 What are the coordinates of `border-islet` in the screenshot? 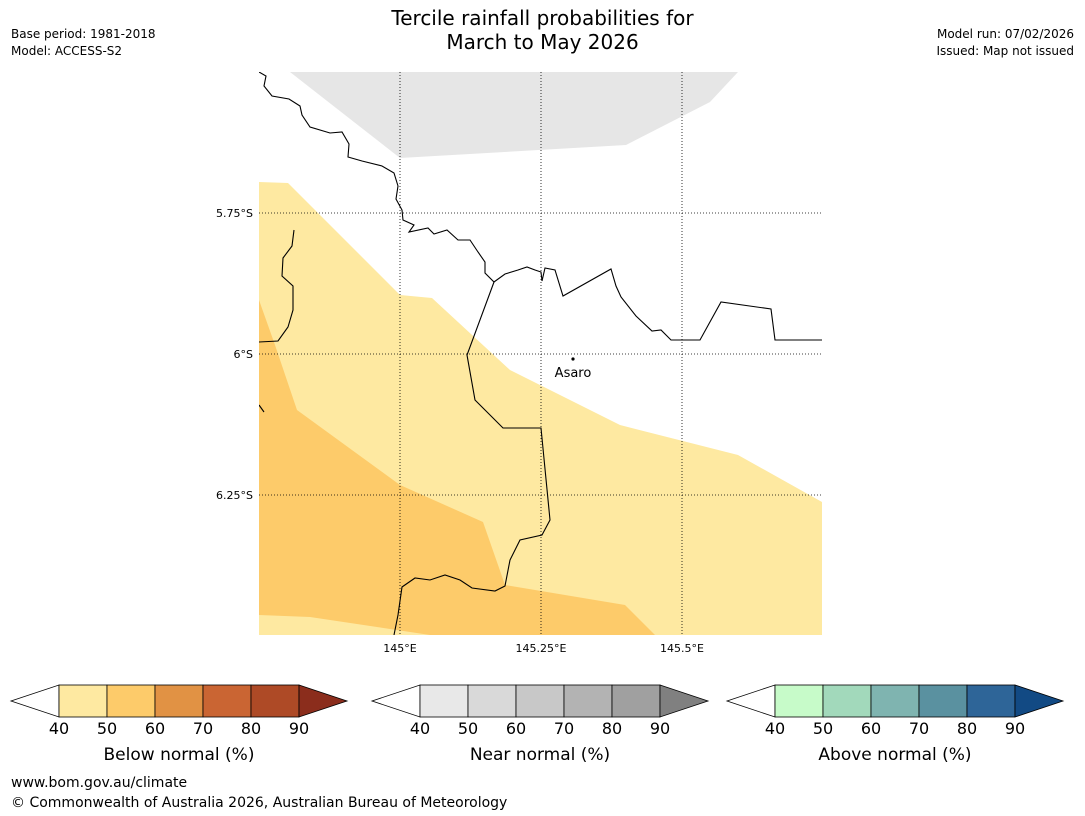 It's located at (262, 408).